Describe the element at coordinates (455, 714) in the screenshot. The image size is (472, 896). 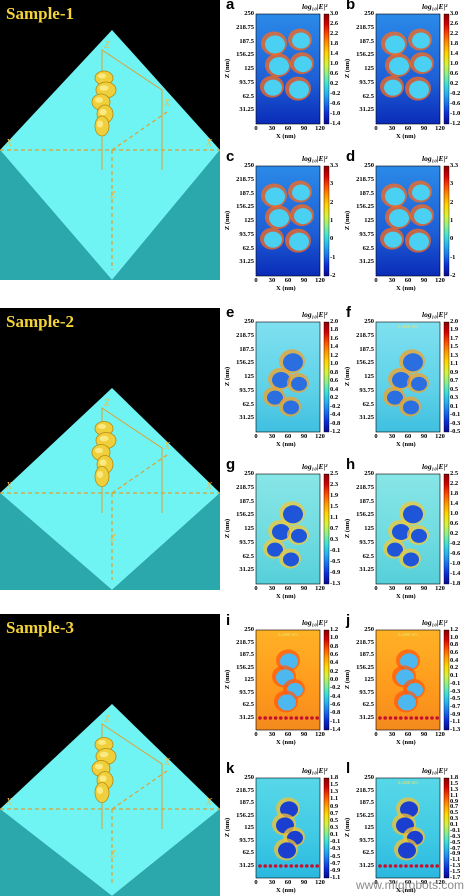
I see `colorbar-tick-label: -0.9` at that location.